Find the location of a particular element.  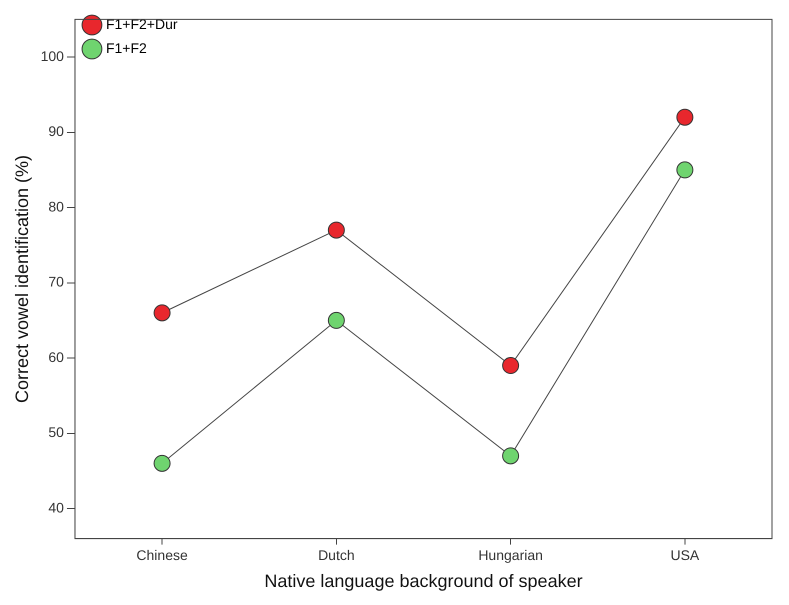

y-tick-label: 70 is located at coordinates (56, 282).